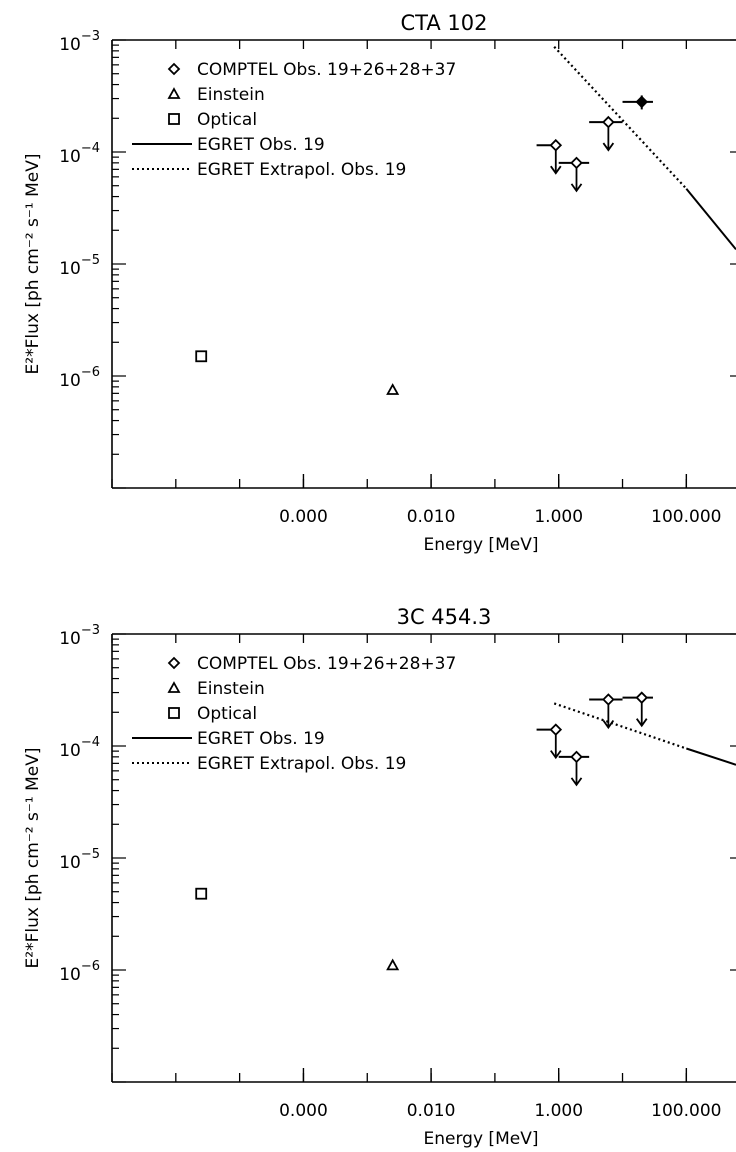 This screenshot has height=1152, width=736. What do you see at coordinates (444, 23) in the screenshot?
I see `chart-title: CTA 102` at bounding box center [444, 23].